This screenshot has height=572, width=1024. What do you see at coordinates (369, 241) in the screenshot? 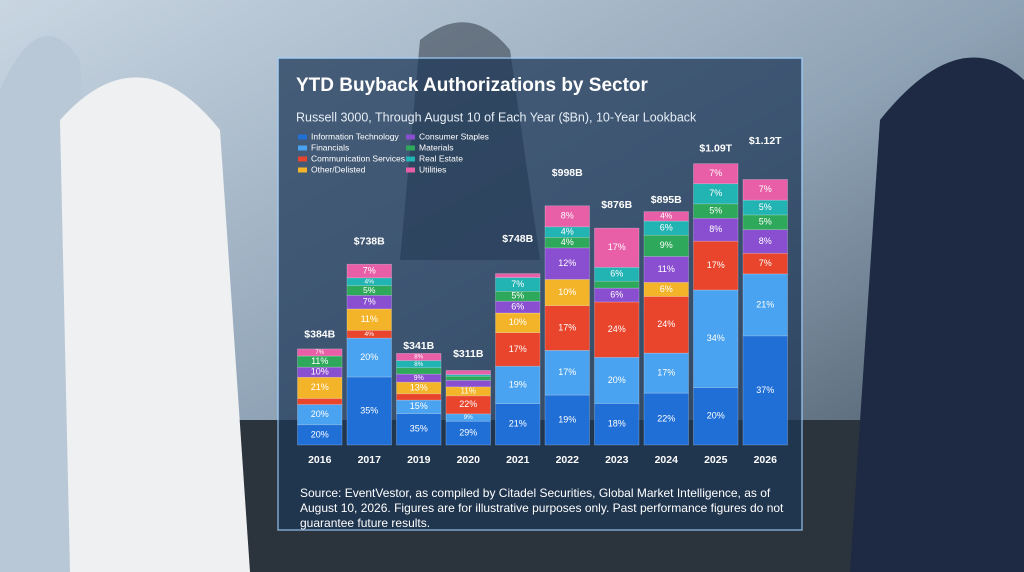
I see `total-label: $738B` at bounding box center [369, 241].